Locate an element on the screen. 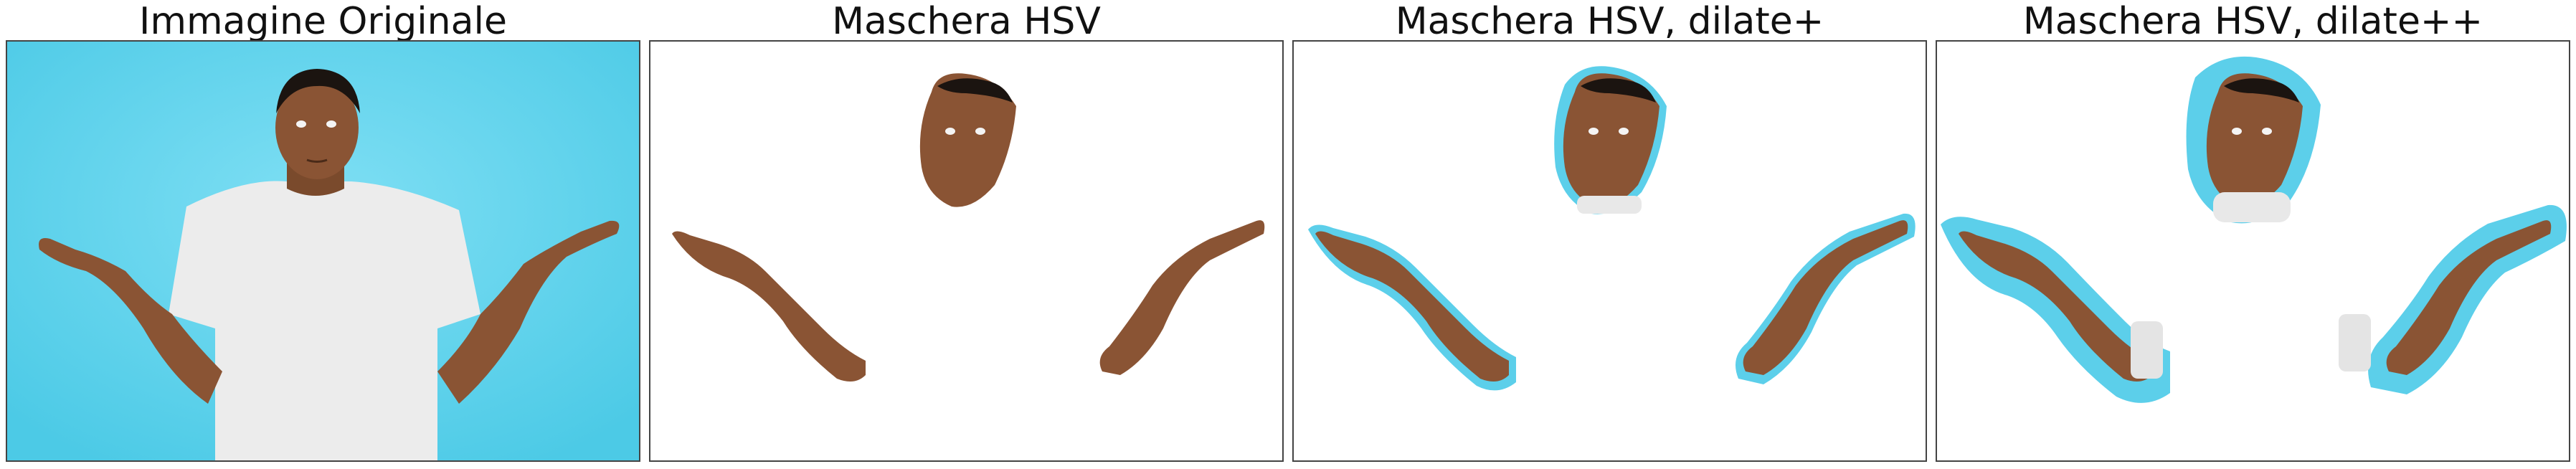 The image size is (2576, 469). panel-title: Maschera HSV, dilate+ is located at coordinates (1609, 21).